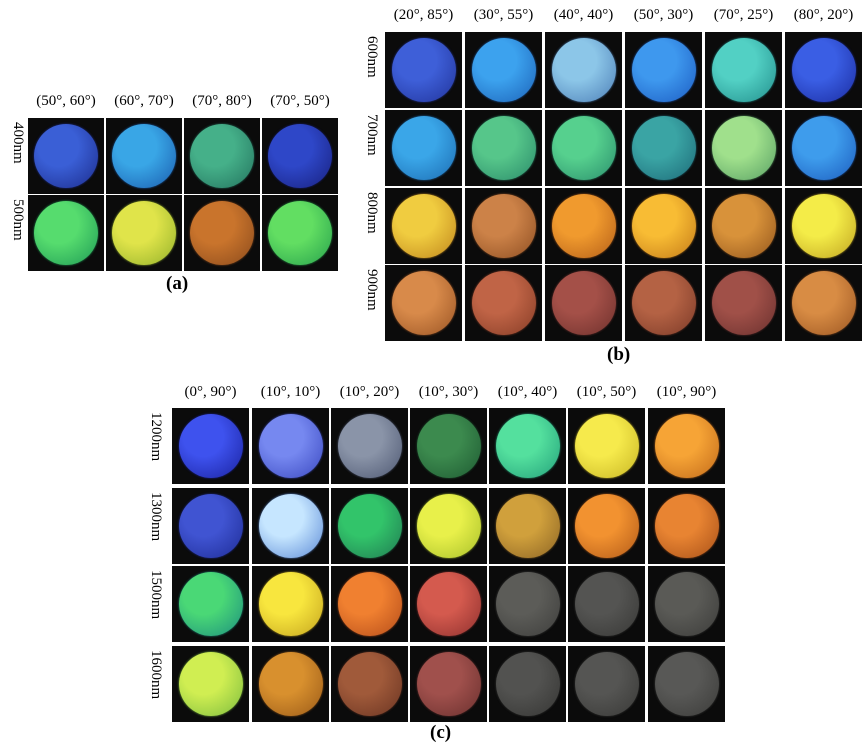  Describe the element at coordinates (743, 15) in the screenshot. I see `column-label: (70°, 25°)` at that location.